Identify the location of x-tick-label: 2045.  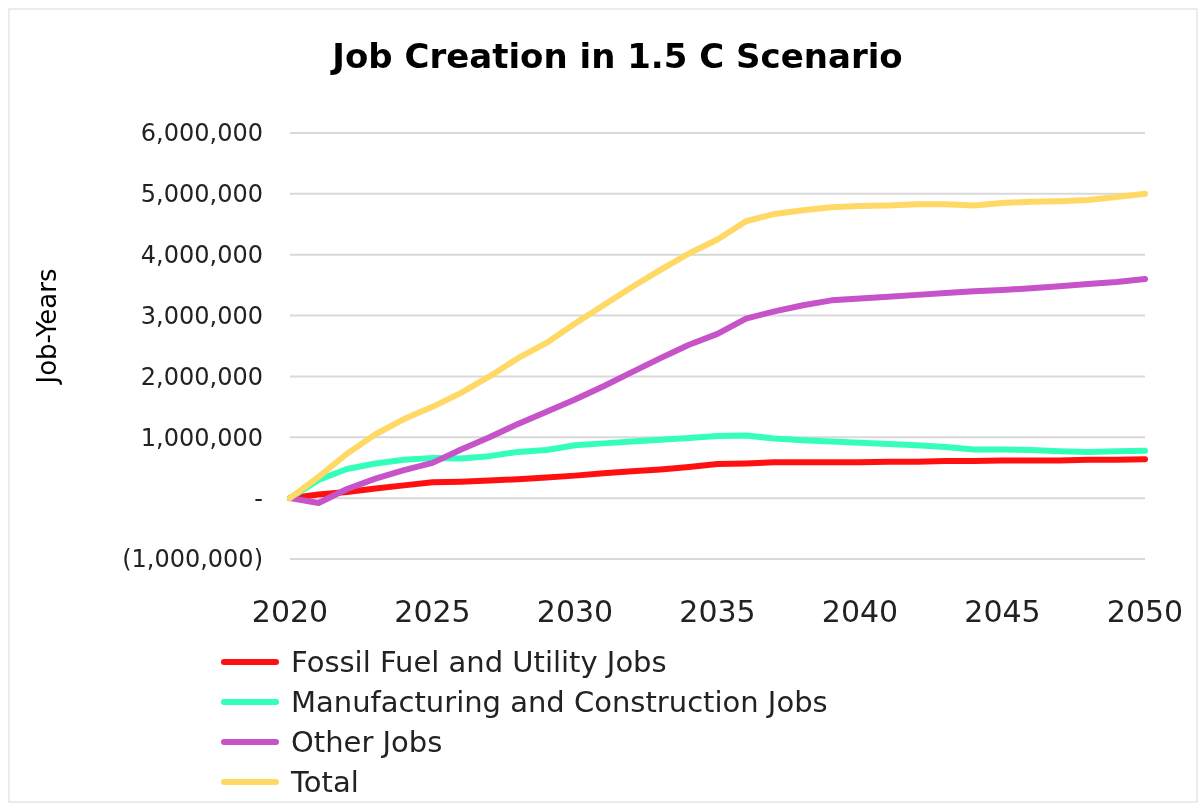
(1002, 611).